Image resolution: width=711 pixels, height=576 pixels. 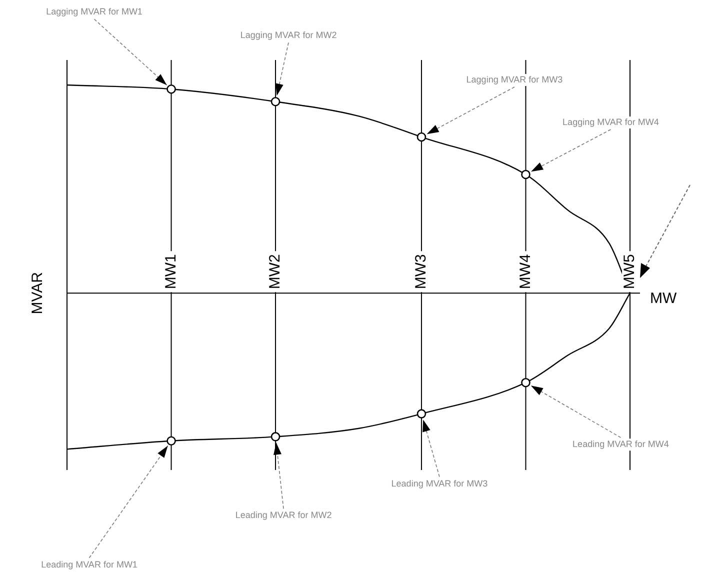 What do you see at coordinates (283, 515) in the screenshot?
I see `annotation: Leading MVAR for MW2` at bounding box center [283, 515].